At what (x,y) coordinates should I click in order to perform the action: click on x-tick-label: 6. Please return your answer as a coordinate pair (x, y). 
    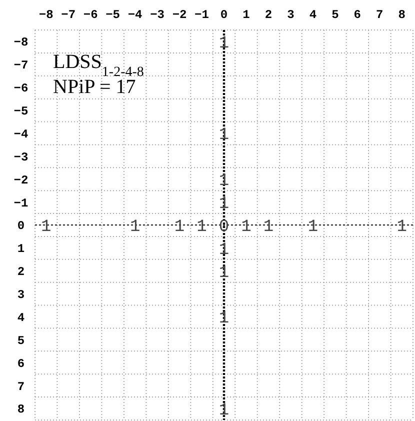
    Looking at the image, I should click on (358, 15).